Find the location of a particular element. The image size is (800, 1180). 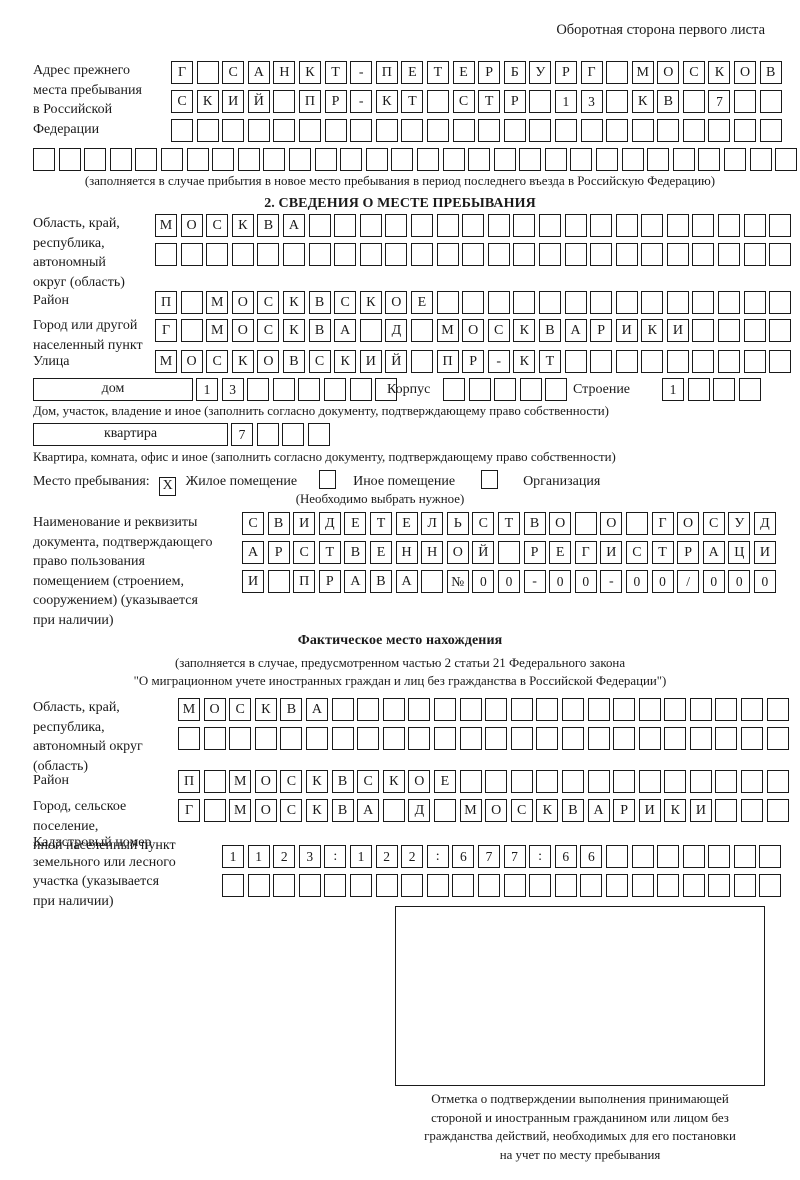

char-cell: 2 is located at coordinates (412, 856).